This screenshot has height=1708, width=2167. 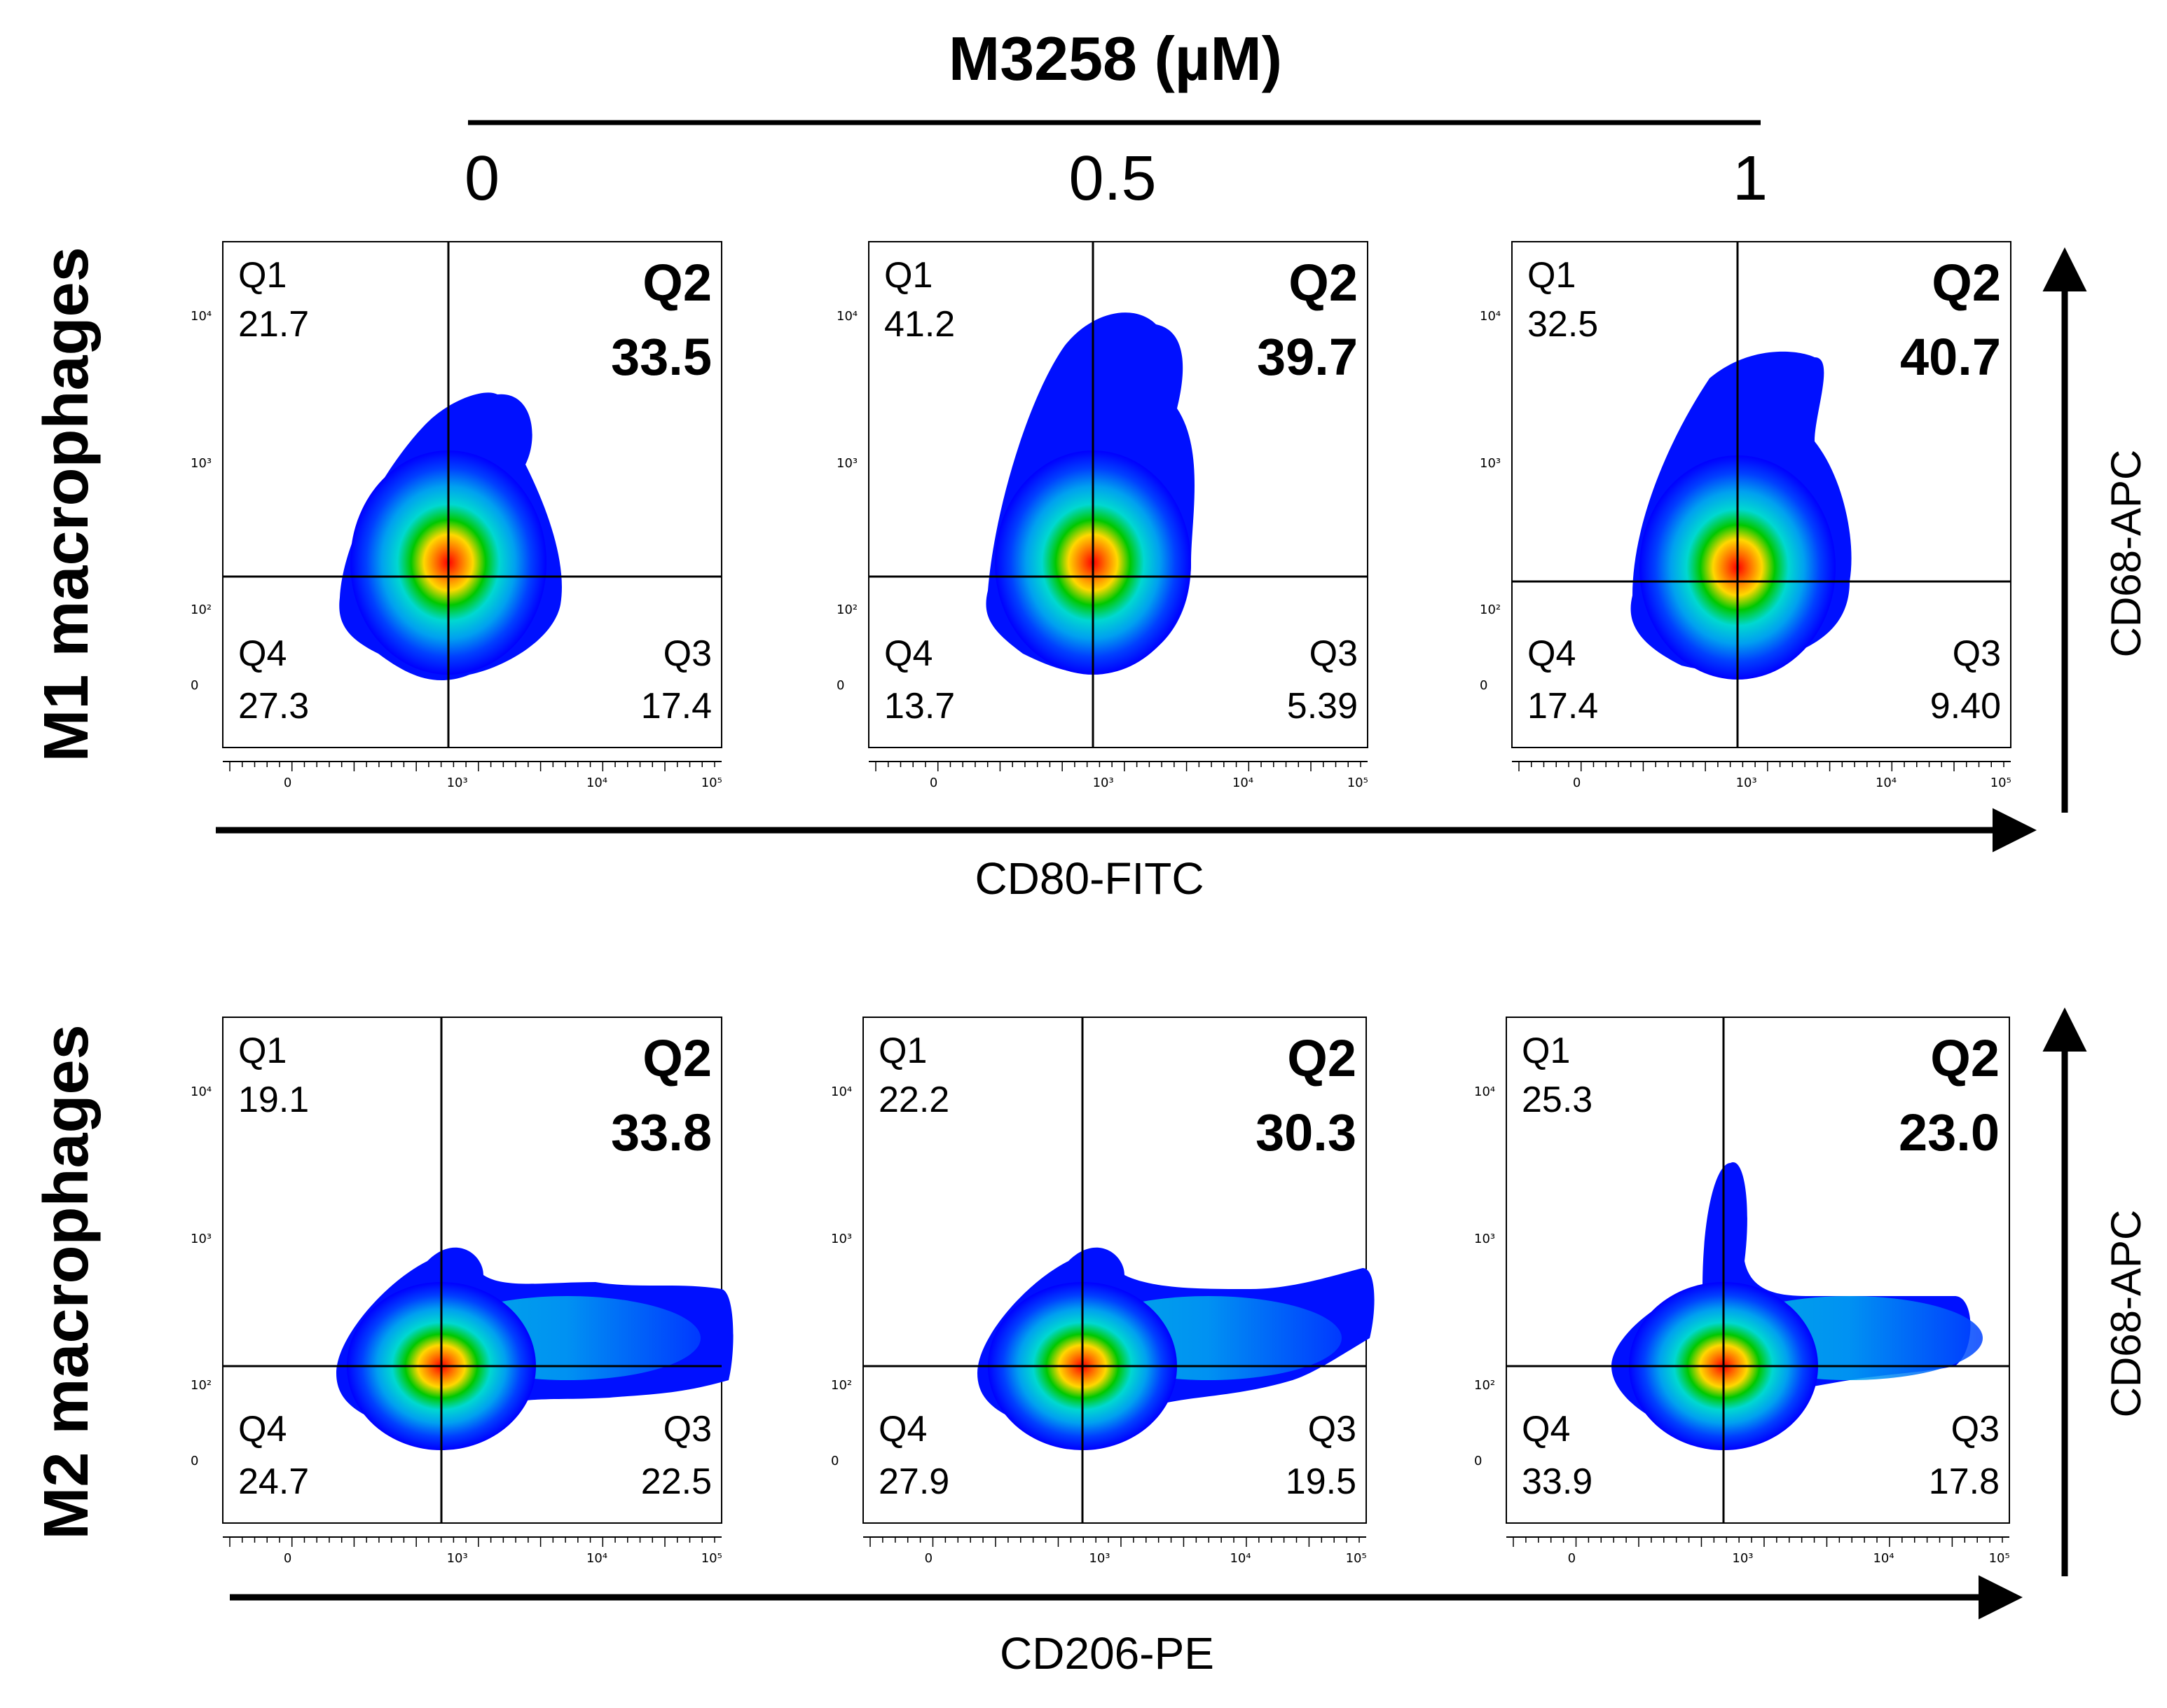 What do you see at coordinates (67, 504) in the screenshot?
I see `row-label-m1: M1 macrophages` at bounding box center [67, 504].